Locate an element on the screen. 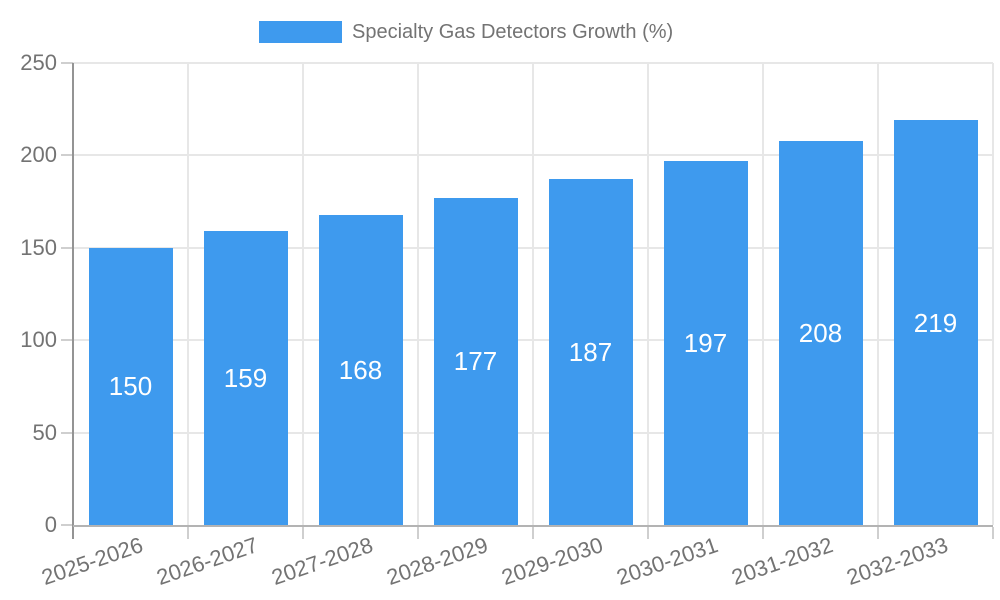  bar: 177 is located at coordinates (475, 361).